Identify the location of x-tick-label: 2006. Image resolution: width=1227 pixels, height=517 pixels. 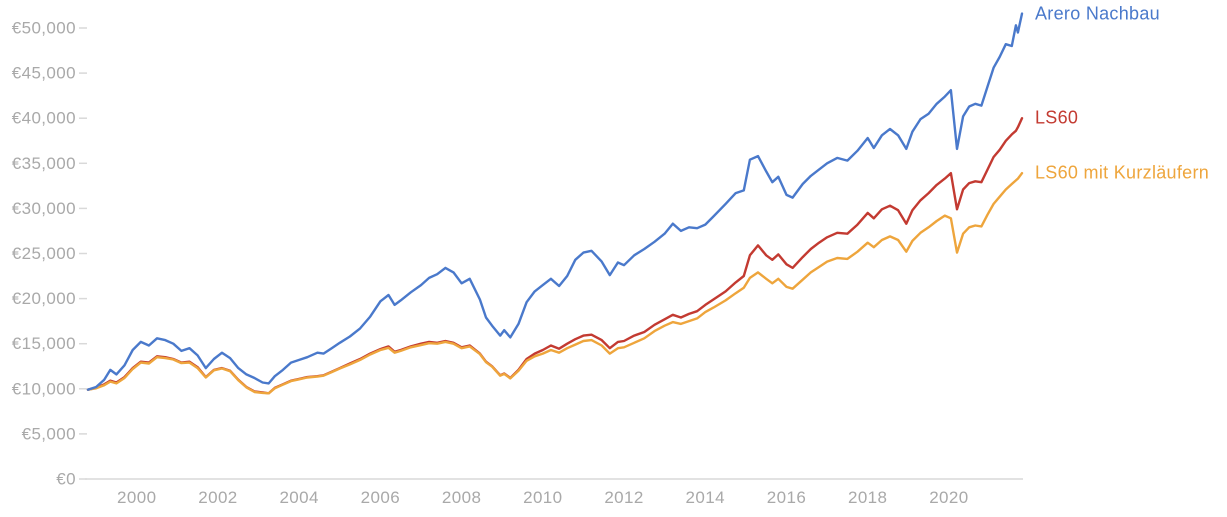
(380, 497).